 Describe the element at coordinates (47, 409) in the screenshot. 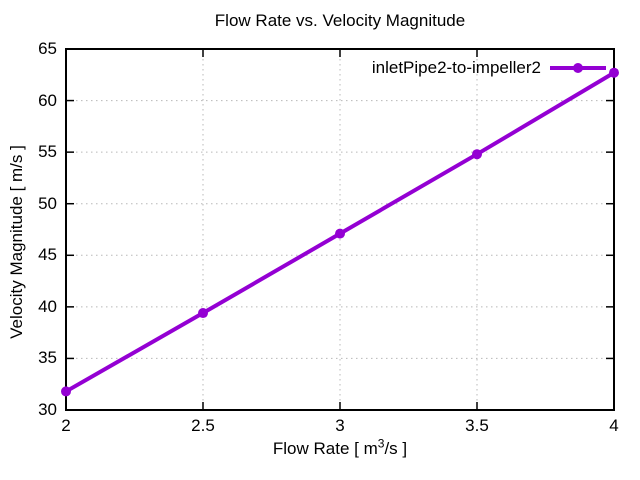

I see `y-tick-label: 30` at that location.